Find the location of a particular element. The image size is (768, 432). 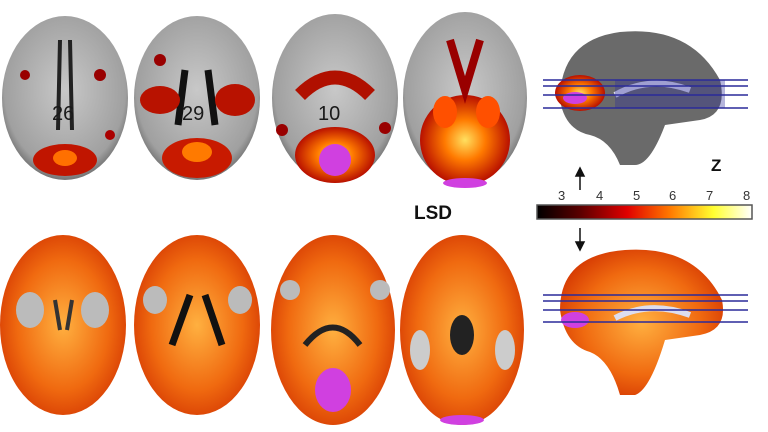

slice-position-lines is located at coordinates (645, 94).